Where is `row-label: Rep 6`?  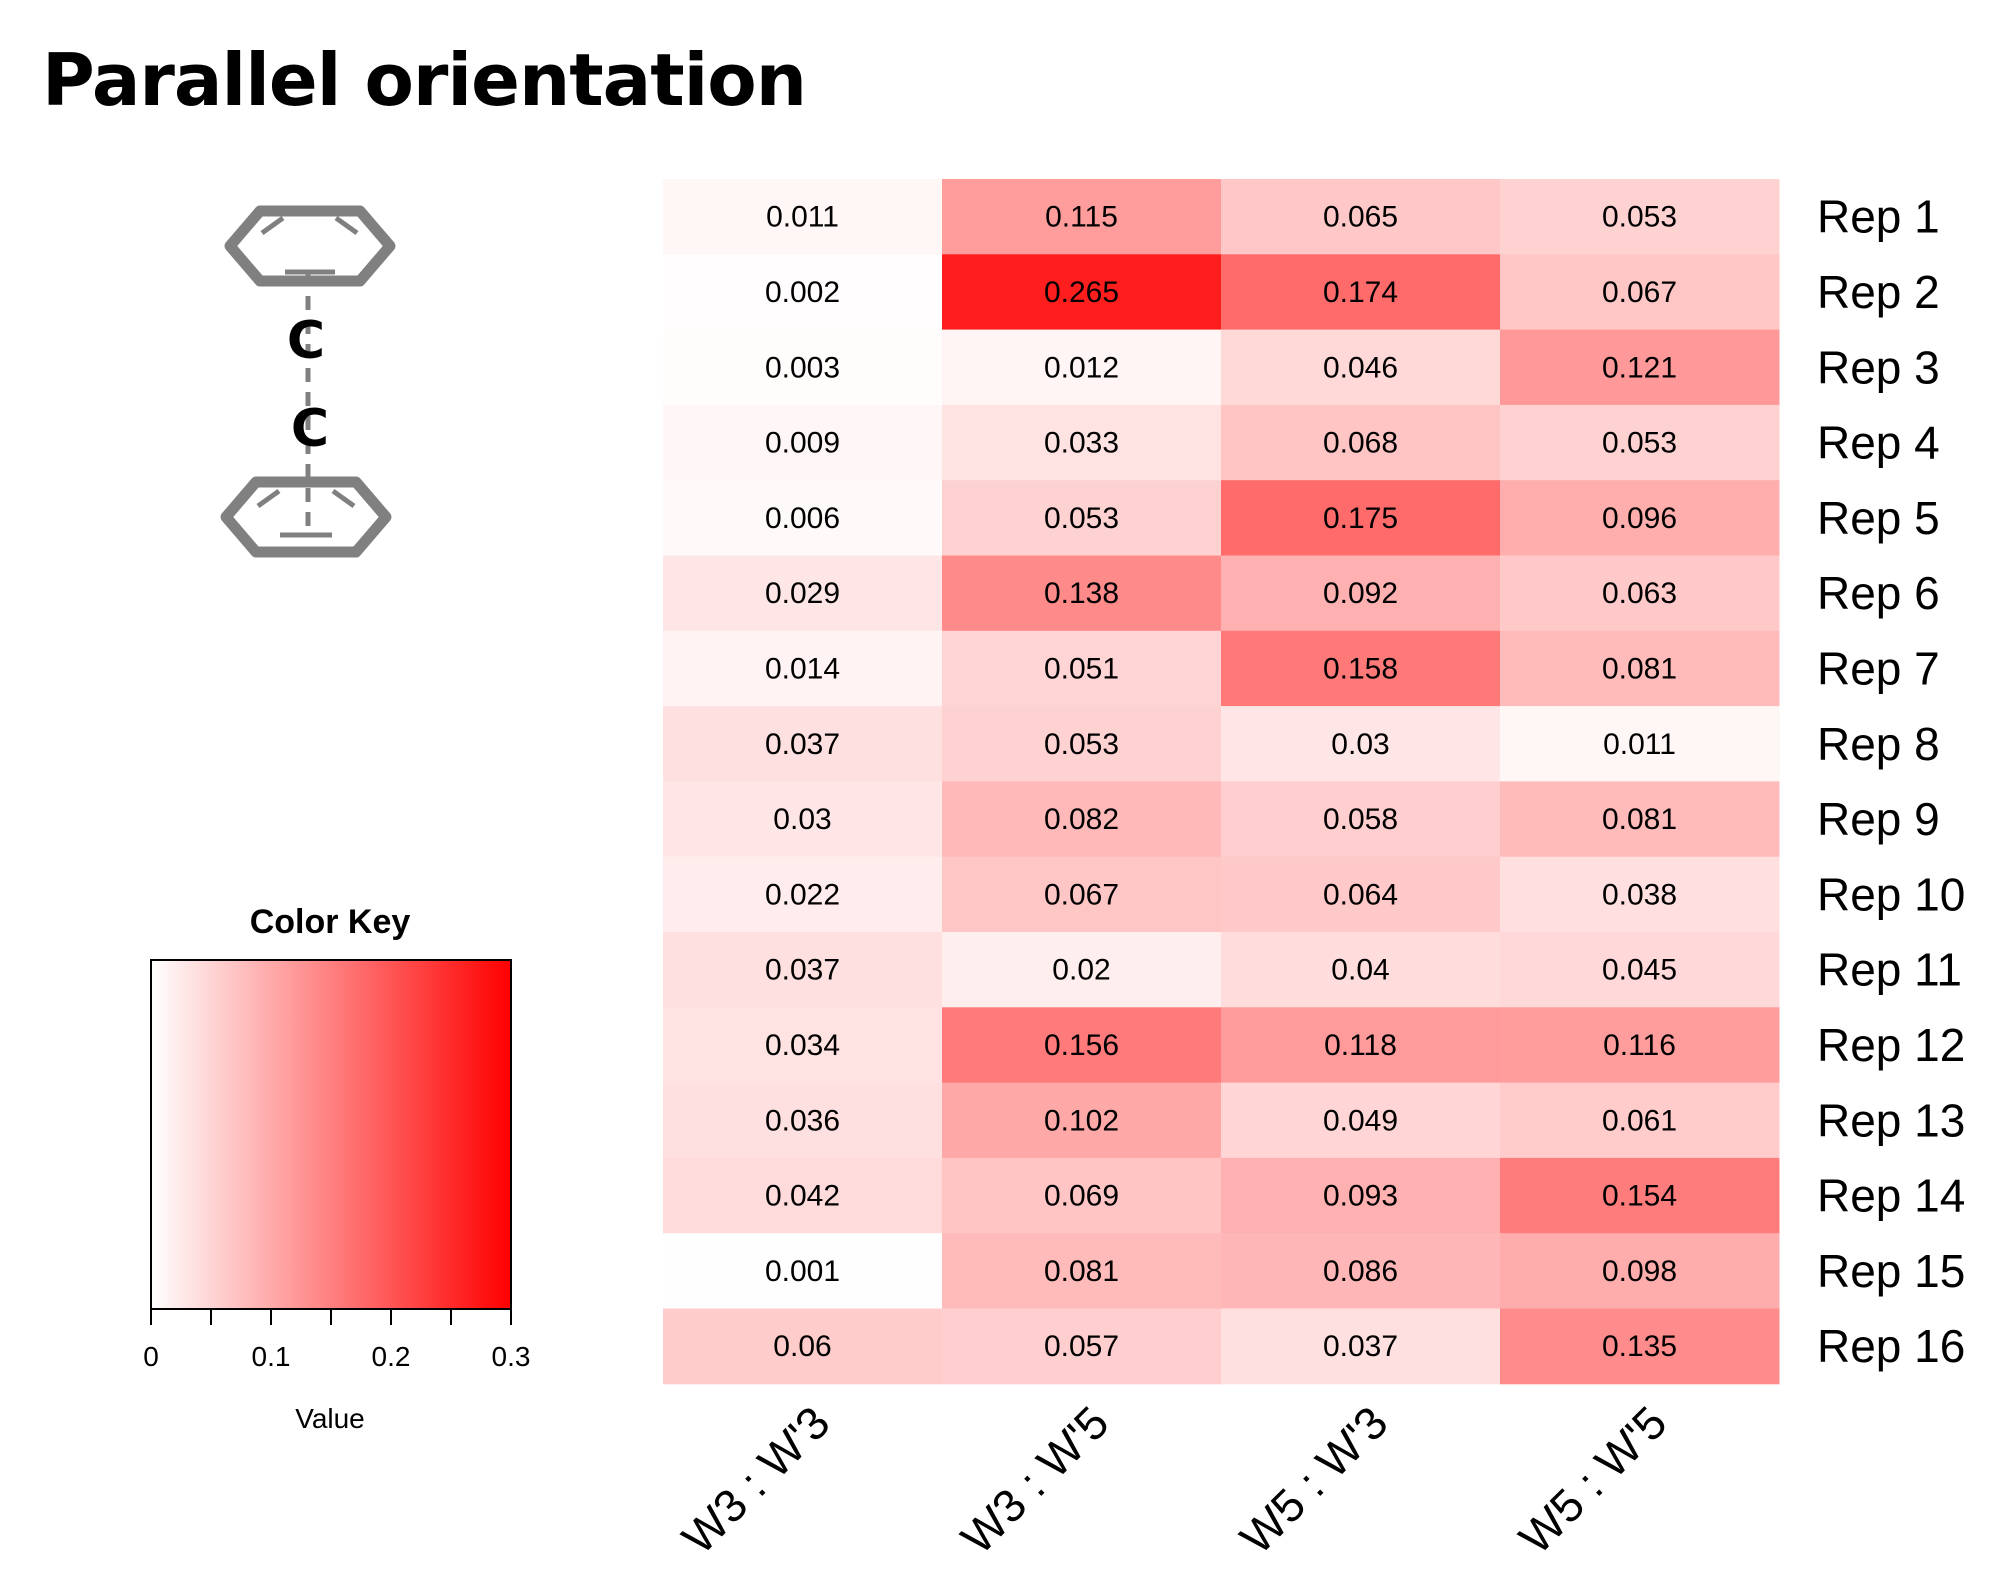
row-label: Rep 6 is located at coordinates (1878, 593).